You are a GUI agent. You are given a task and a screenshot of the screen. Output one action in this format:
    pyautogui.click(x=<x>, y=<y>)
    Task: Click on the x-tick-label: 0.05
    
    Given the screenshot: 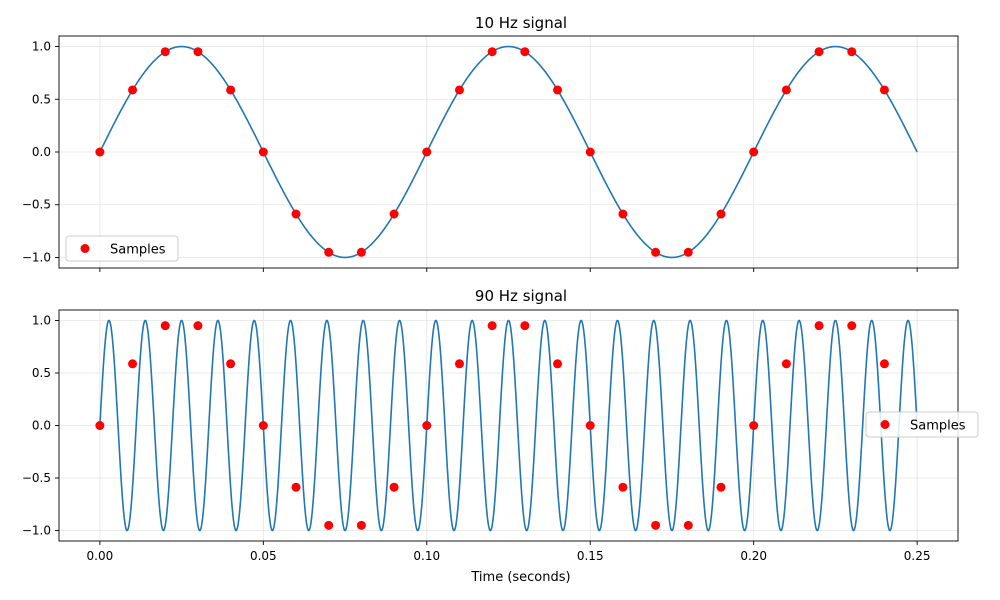 What is the action you would take?
    pyautogui.click(x=263, y=556)
    